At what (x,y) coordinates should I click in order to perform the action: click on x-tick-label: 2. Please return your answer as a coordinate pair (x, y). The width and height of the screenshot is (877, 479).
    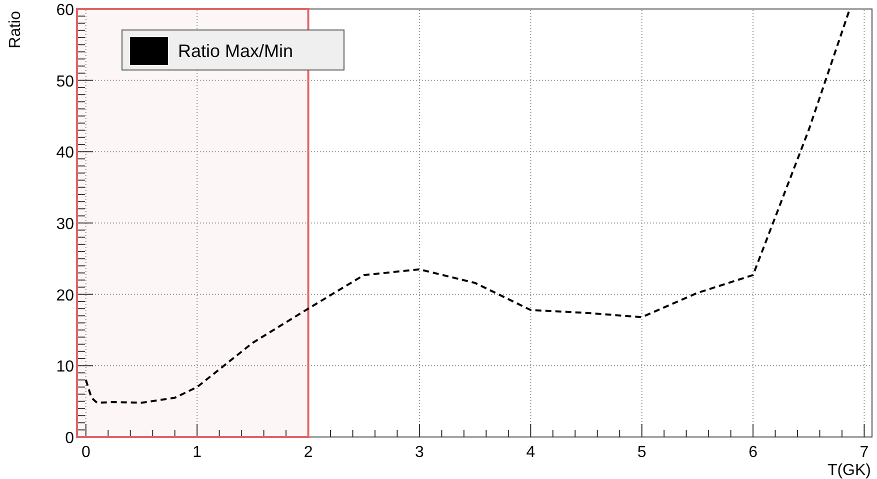
    Looking at the image, I should click on (308, 452).